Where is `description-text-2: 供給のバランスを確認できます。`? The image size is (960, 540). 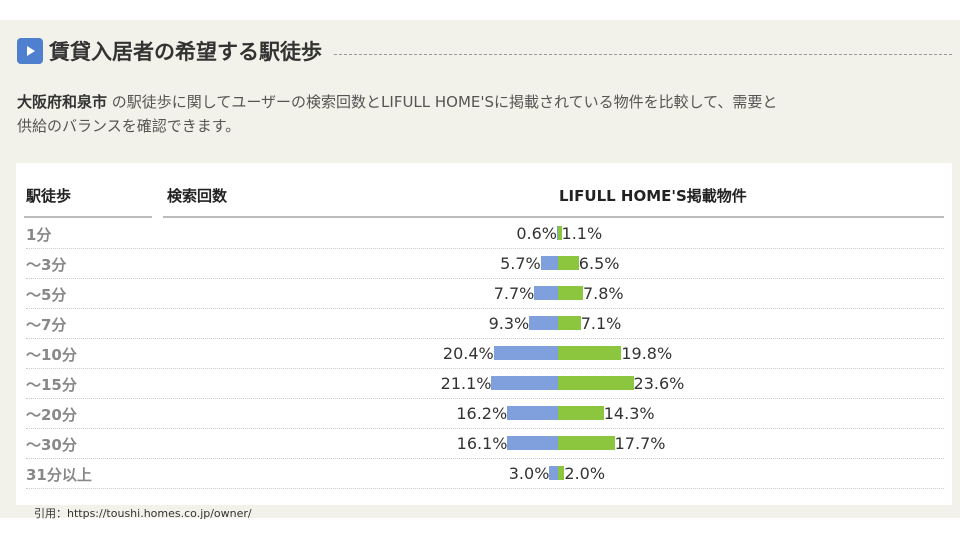
description-text-2: 供給のバランスを確認できます。 is located at coordinates (129, 126).